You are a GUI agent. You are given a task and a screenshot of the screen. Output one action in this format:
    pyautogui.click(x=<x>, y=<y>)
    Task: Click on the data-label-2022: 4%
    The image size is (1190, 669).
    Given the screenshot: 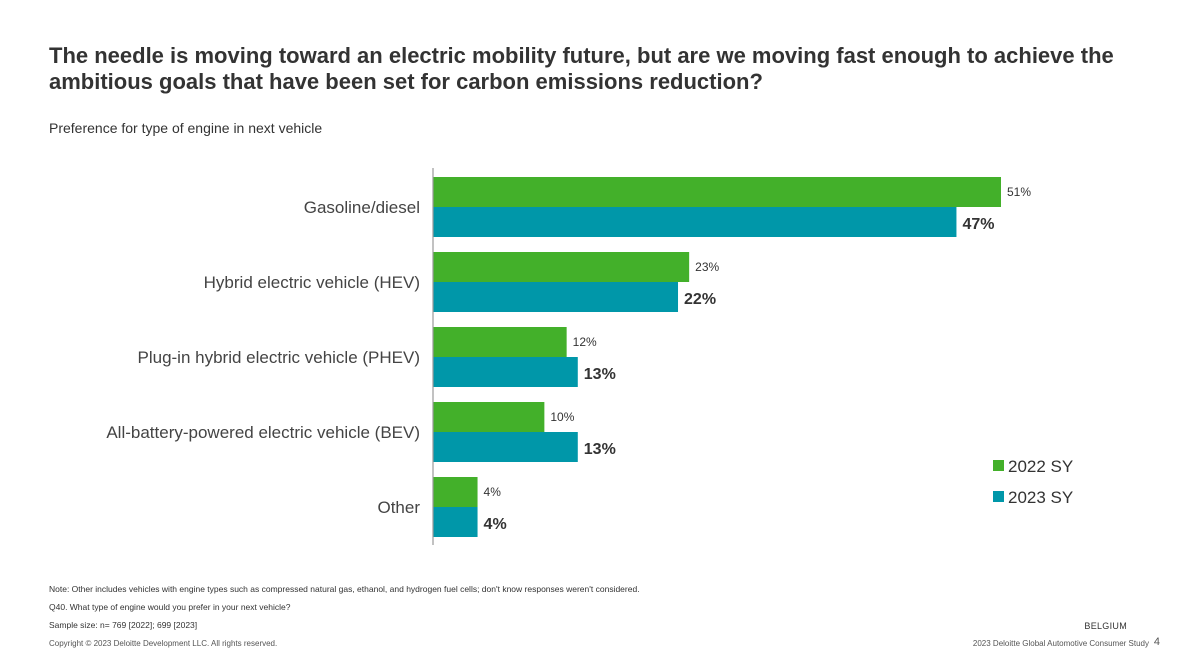 What is the action you would take?
    pyautogui.click(x=493, y=492)
    